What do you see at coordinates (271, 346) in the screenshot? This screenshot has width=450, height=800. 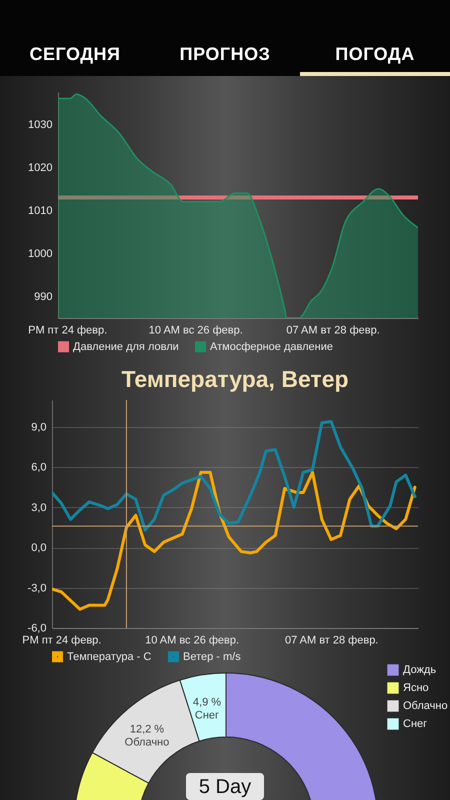 I see `legend-label: Атмосферное давление` at bounding box center [271, 346].